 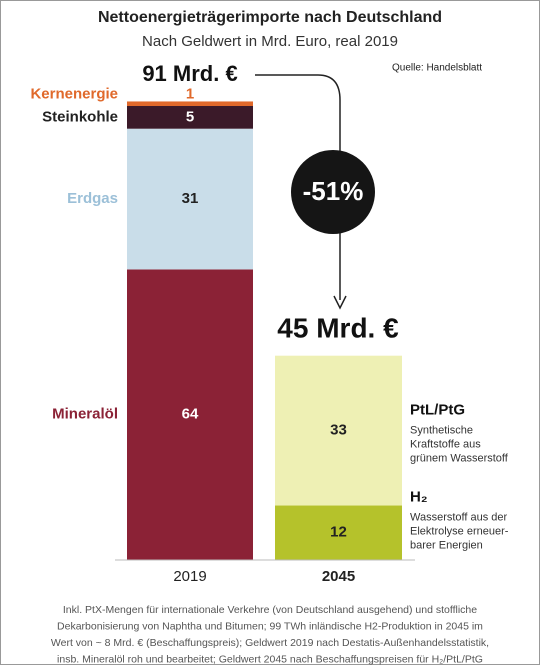 I want to click on change-label: -51%, so click(x=333, y=191).